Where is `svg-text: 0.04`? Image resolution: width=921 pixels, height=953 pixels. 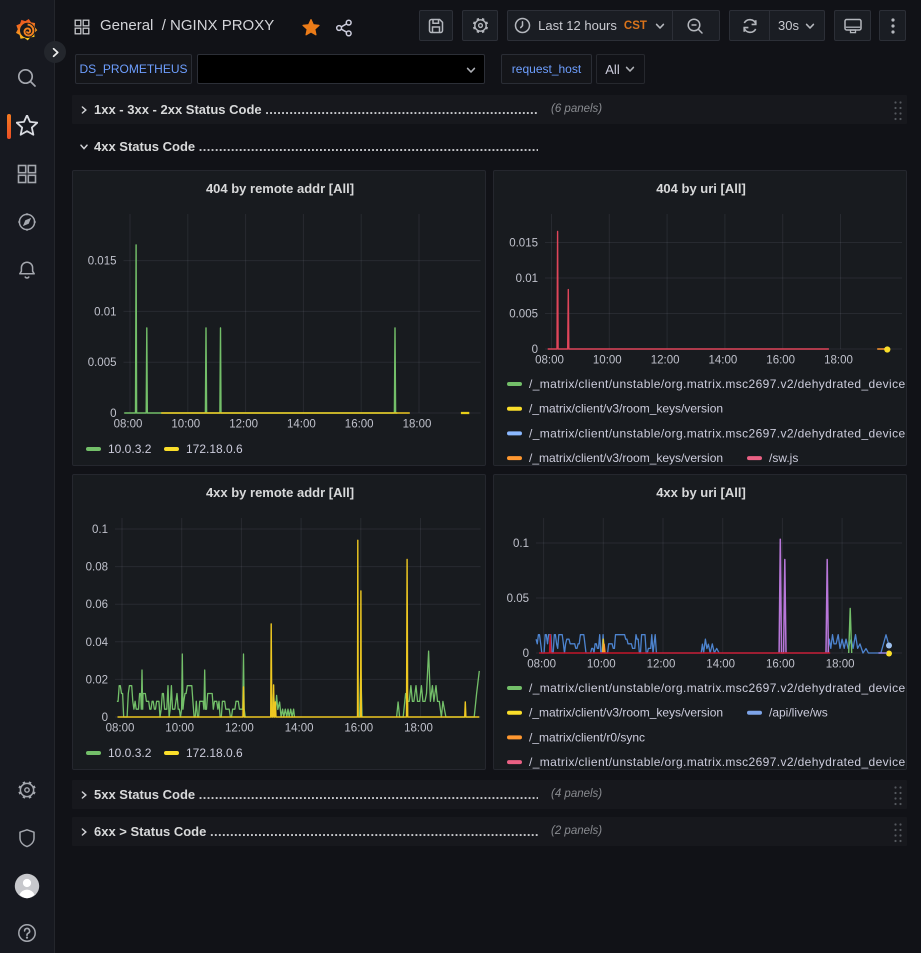
svg-text: 0.04 is located at coordinates (97, 643).